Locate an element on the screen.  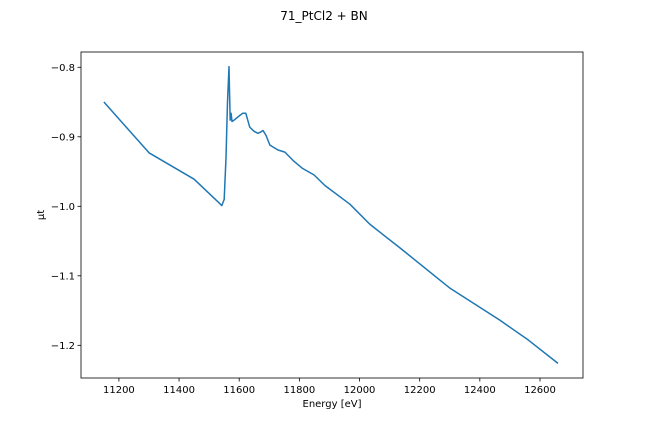
y-tick-label: −0.9 is located at coordinates (63, 137).